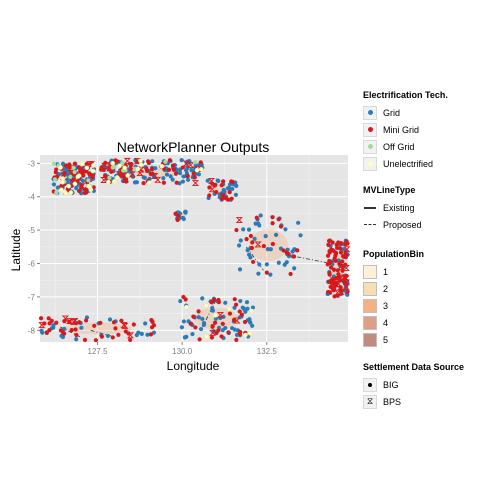  I want to click on legend-label: 4, so click(386, 322).